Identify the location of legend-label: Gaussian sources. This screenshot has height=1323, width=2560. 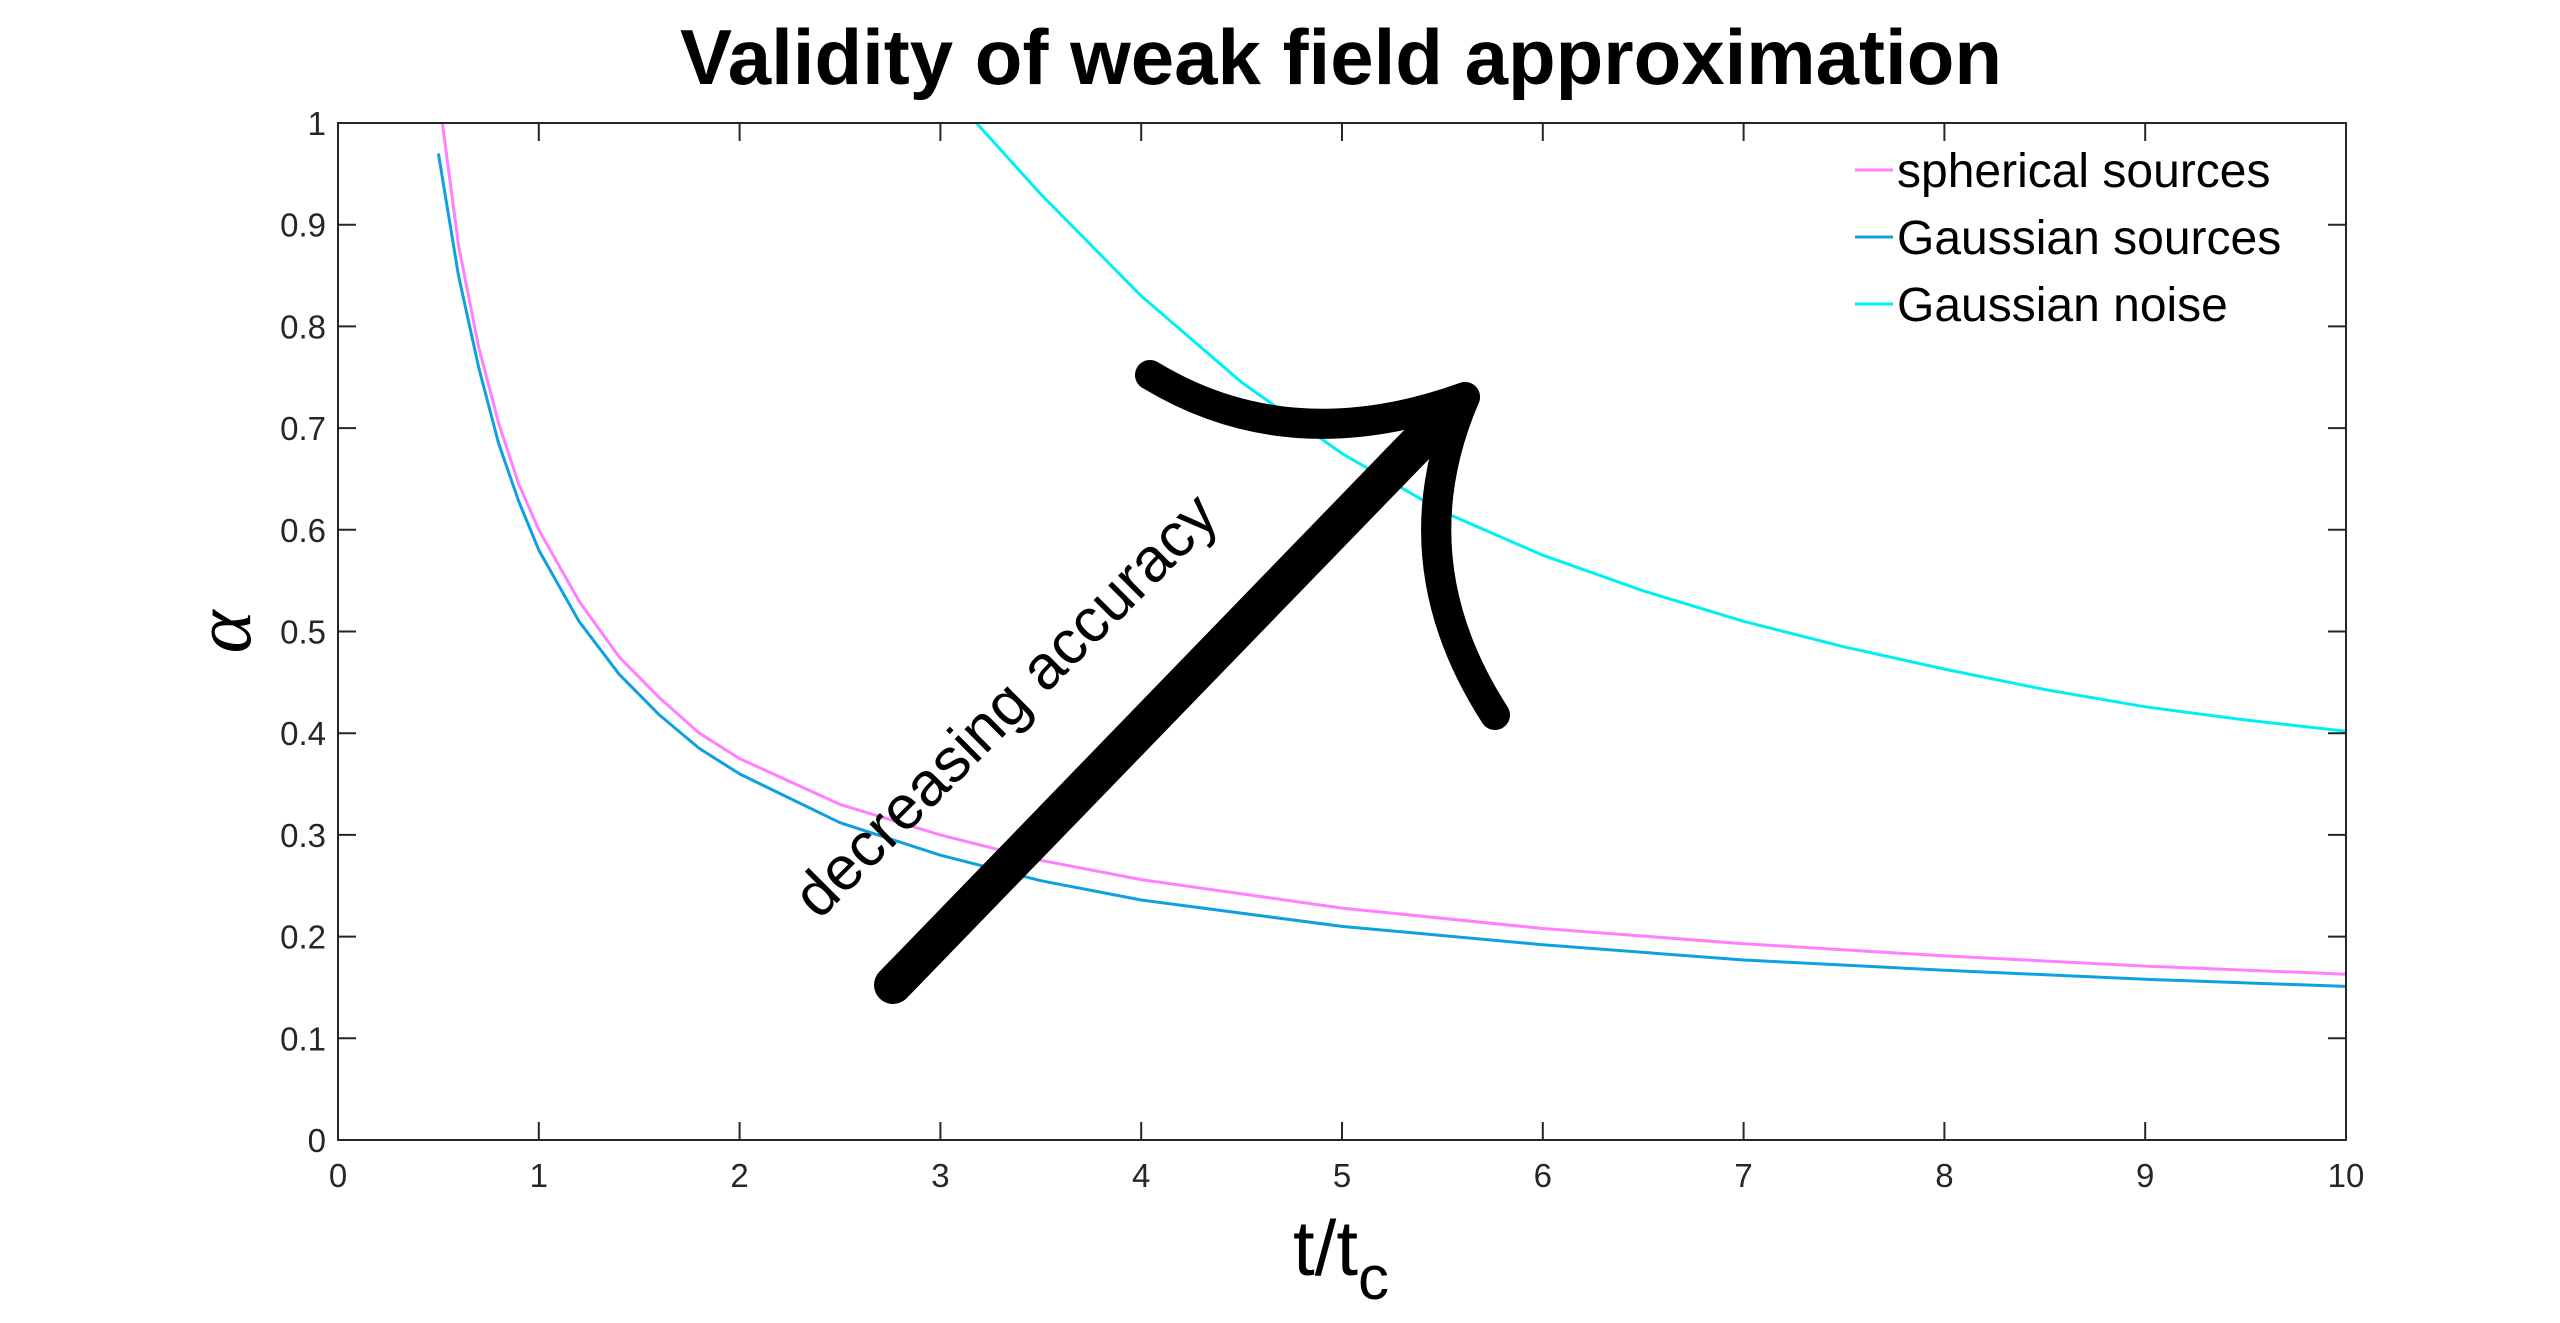
(2089, 238).